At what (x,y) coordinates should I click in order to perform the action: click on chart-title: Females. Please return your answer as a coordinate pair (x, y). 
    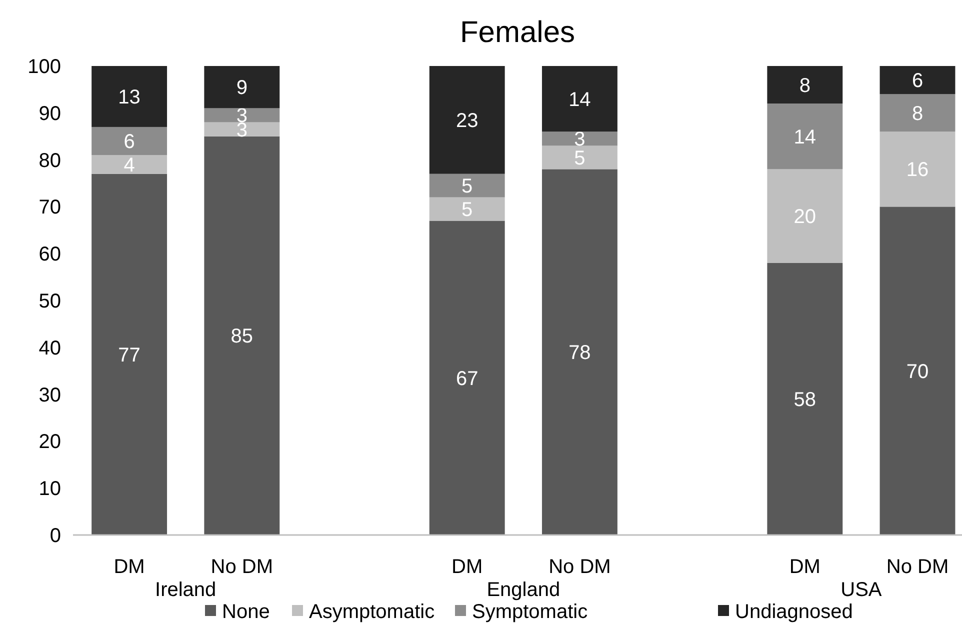
    Looking at the image, I should click on (518, 32).